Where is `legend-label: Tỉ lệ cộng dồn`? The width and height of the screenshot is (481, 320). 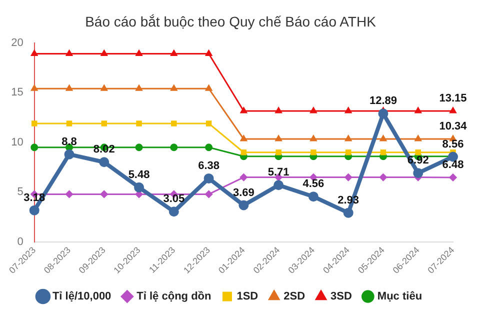
legend-label: Tỉ lệ cộng dồn is located at coordinates (174, 296).